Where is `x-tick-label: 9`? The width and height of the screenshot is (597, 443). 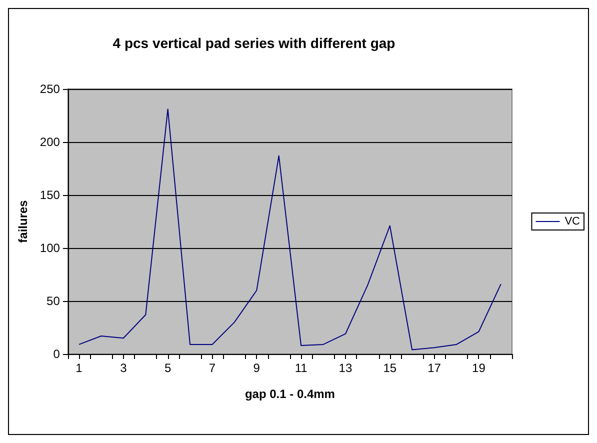
x-tick-label: 9 is located at coordinates (256, 368).